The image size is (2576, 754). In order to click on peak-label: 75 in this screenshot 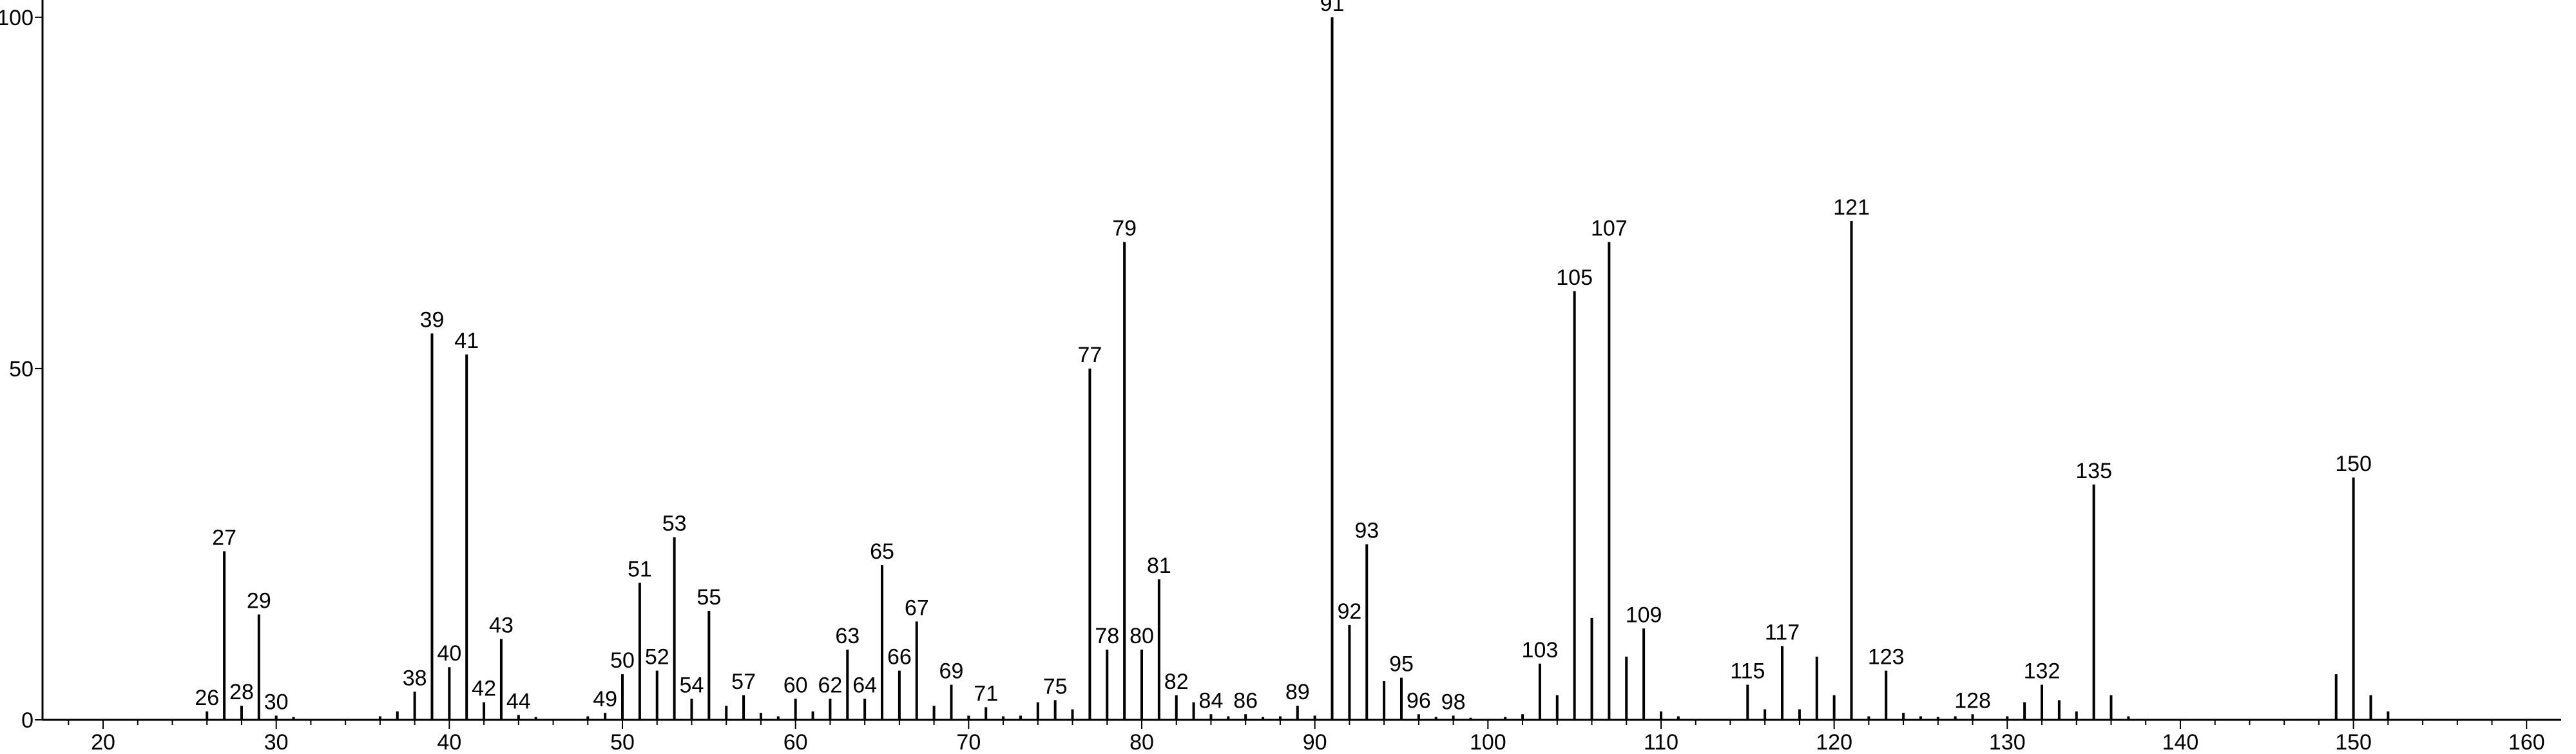, I will do `click(1055, 686)`.